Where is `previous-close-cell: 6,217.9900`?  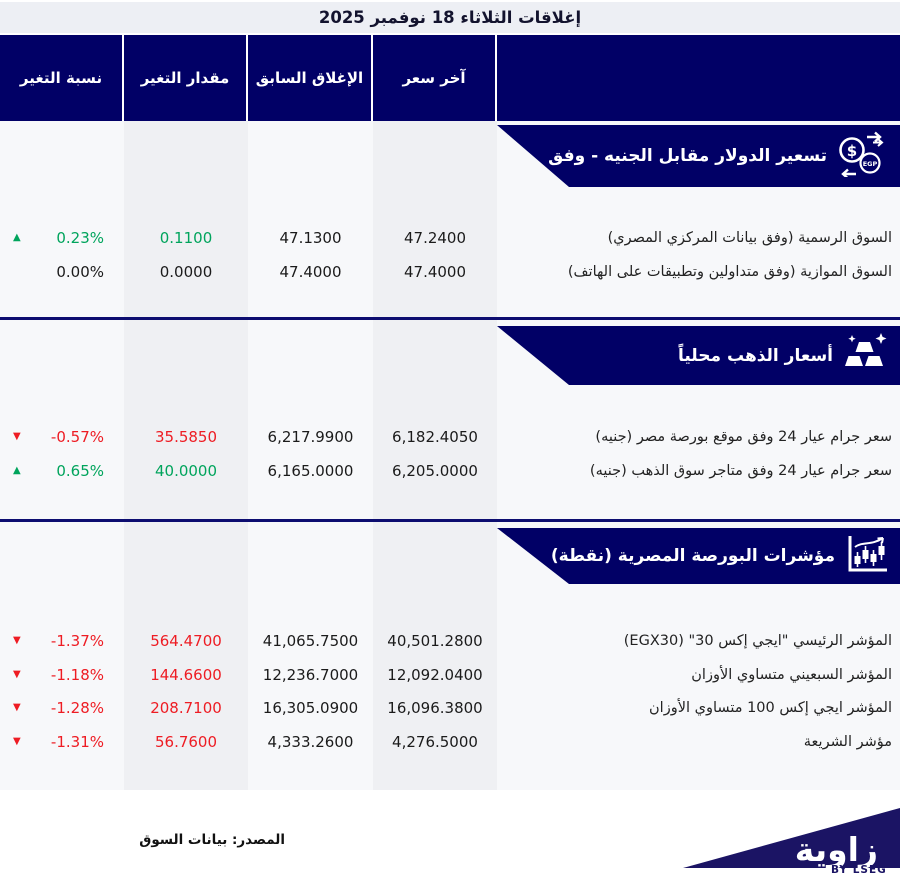 previous-close-cell: 6,217.9900 is located at coordinates (310, 437).